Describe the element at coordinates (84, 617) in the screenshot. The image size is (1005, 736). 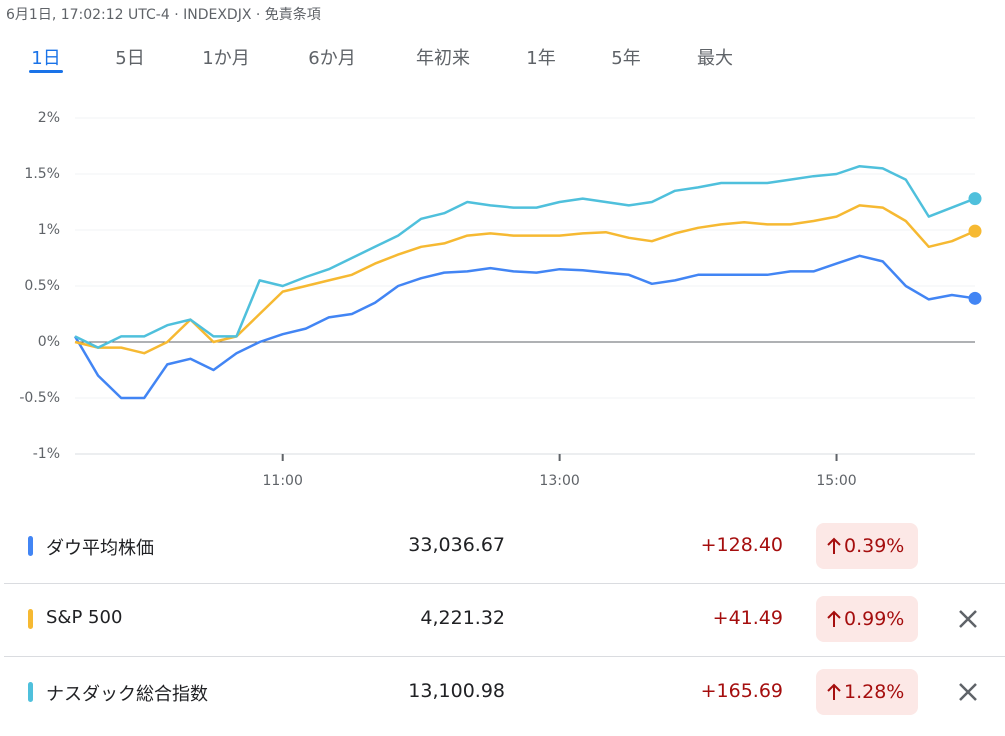
I see `index-name: S&P 500` at that location.